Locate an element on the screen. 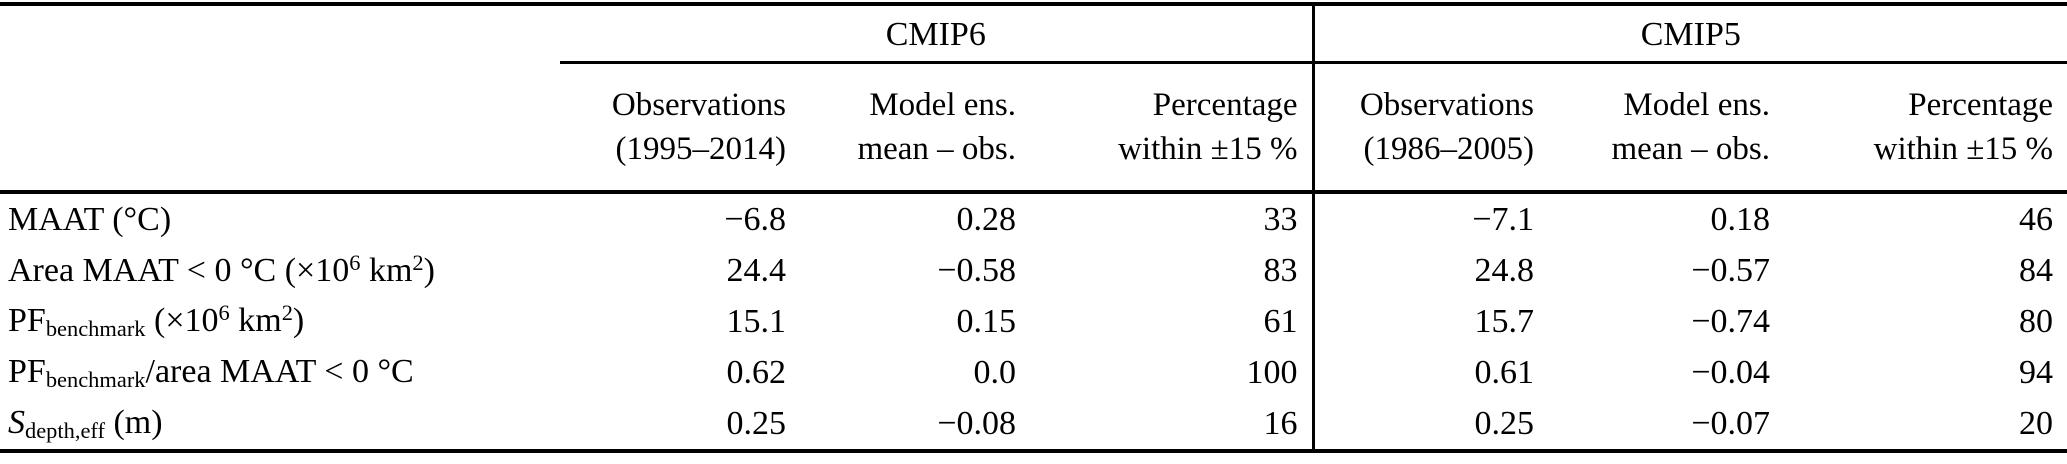  value-cell: 20 is located at coordinates (1925, 425).